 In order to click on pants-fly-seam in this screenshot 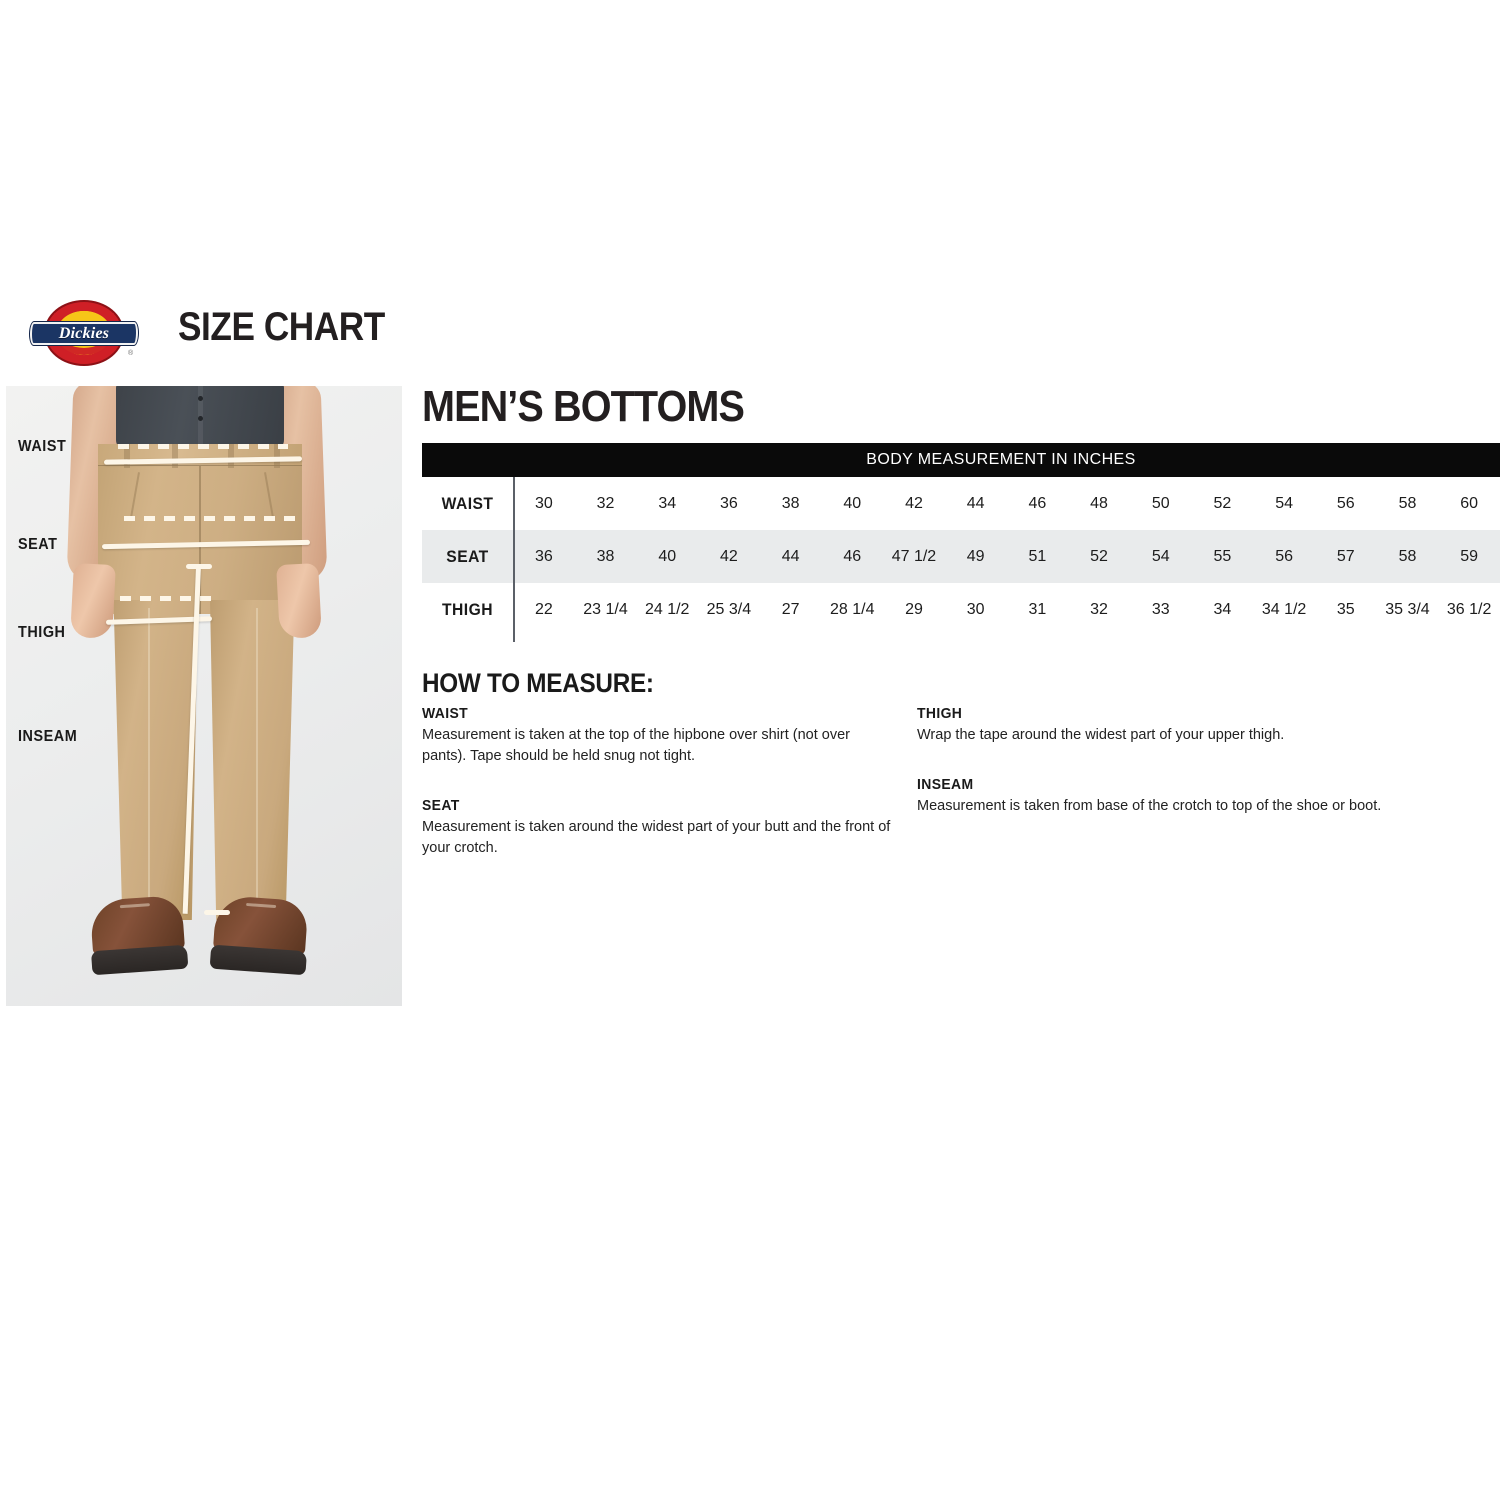, I will do `click(200, 540)`.